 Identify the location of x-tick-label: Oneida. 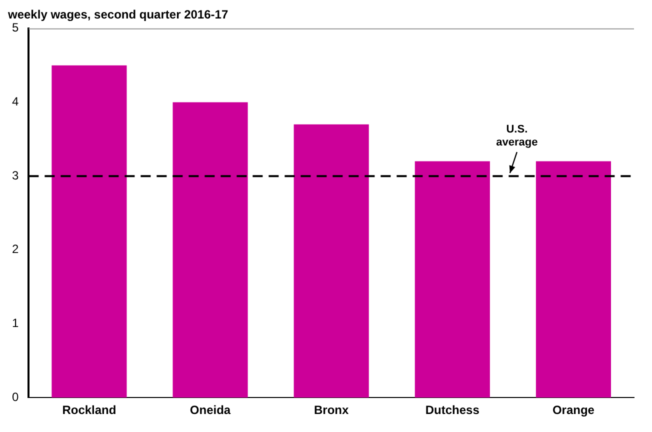
(210, 410).